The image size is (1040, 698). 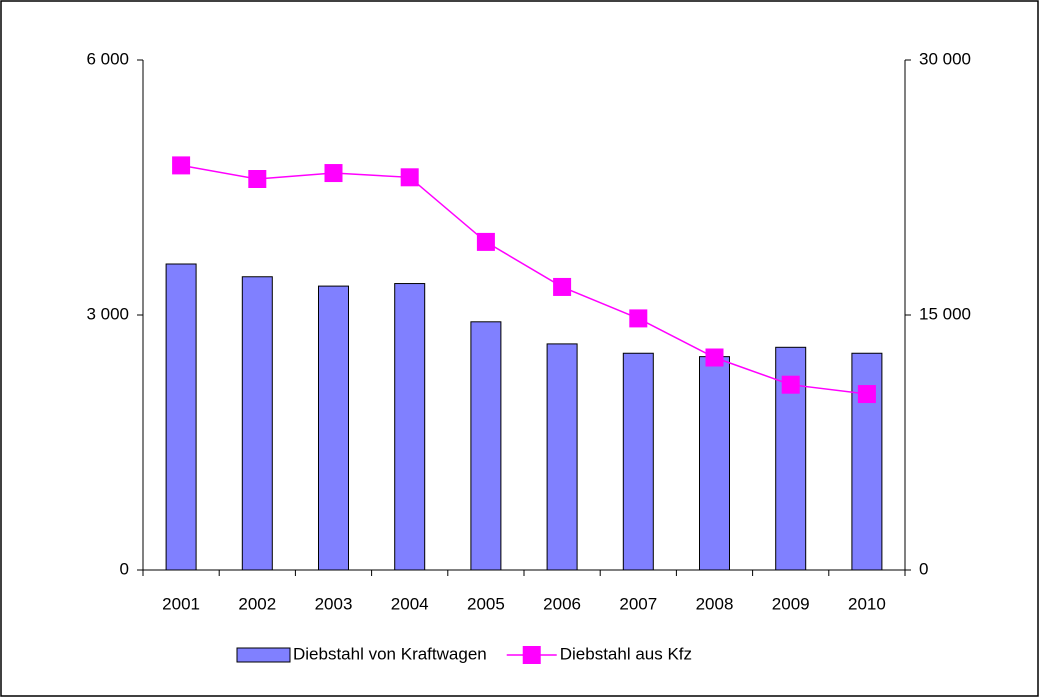 What do you see at coordinates (486, 603) in the screenshot?
I see `x-tick-label: 2005` at bounding box center [486, 603].